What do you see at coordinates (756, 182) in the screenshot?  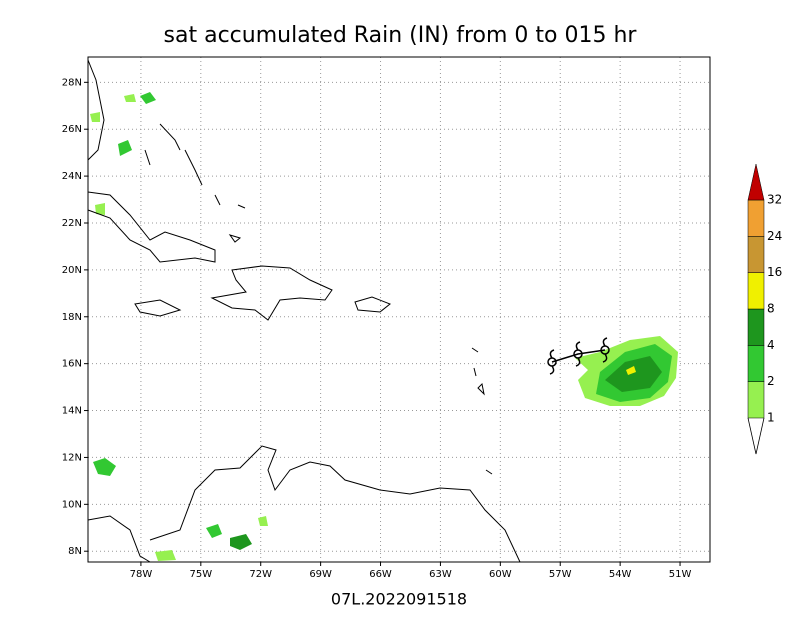 I see `colorbar-over` at bounding box center [756, 182].